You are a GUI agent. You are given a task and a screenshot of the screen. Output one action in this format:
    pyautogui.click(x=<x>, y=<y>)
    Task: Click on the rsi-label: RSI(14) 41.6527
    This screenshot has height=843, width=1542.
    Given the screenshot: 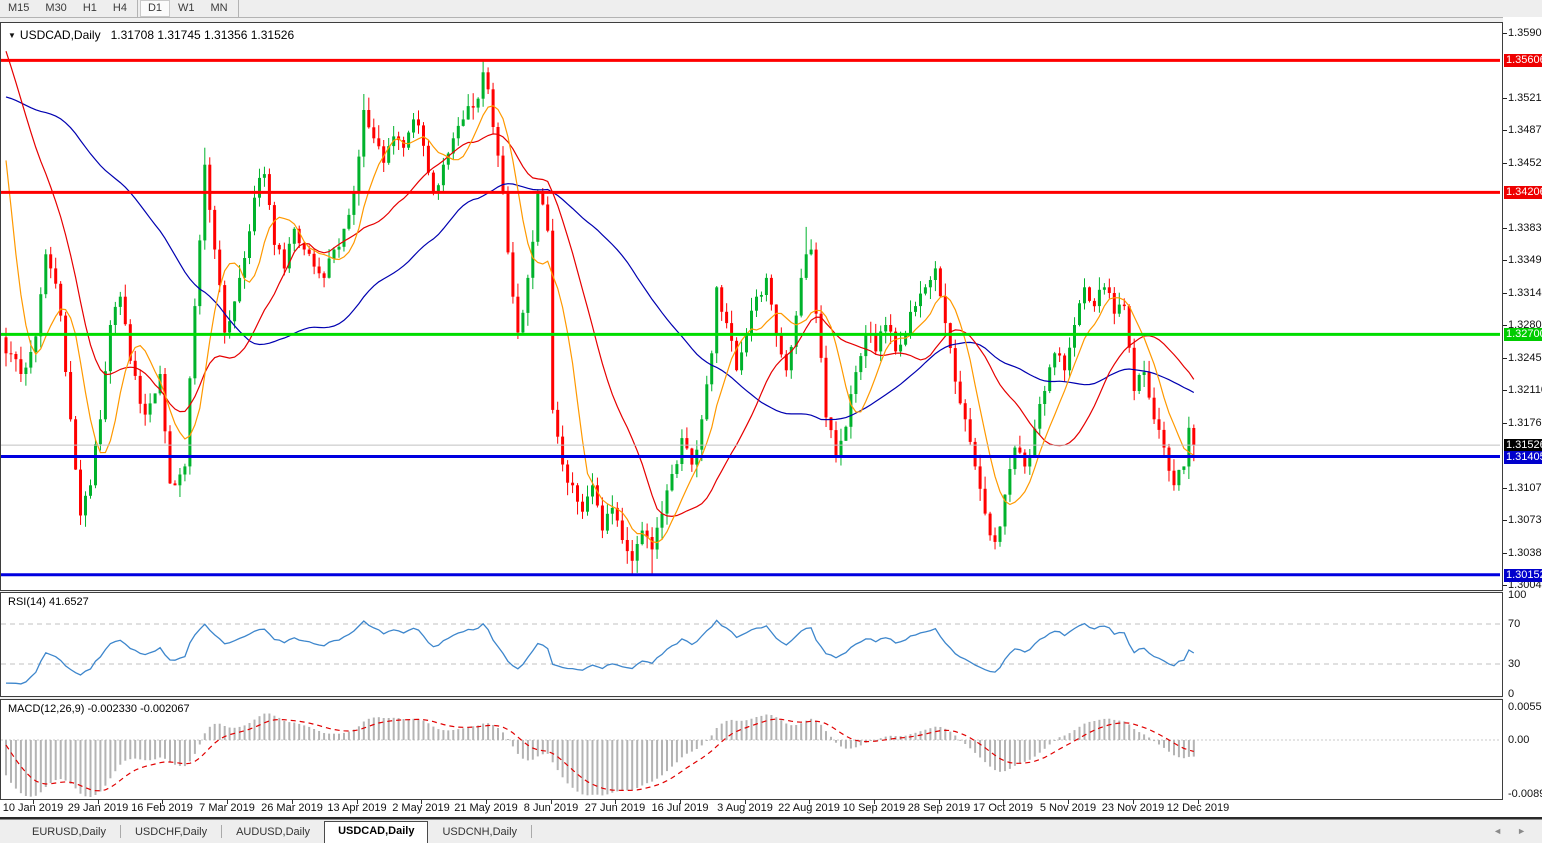 What is the action you would take?
    pyautogui.click(x=48, y=602)
    